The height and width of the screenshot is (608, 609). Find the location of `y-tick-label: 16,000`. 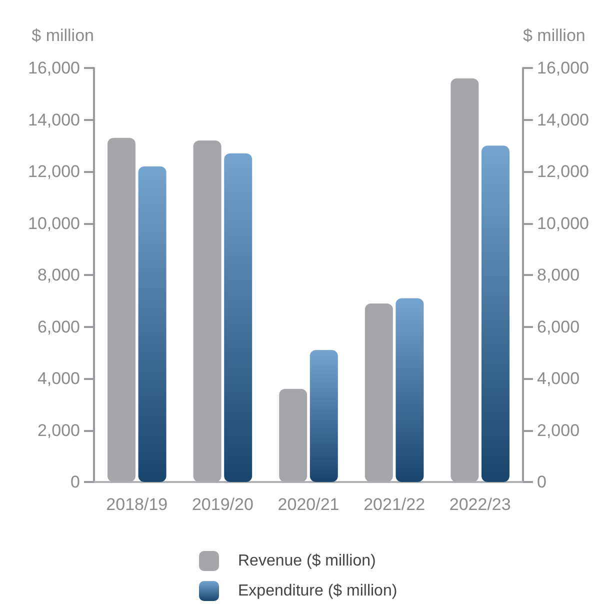

y-tick-label: 16,000 is located at coordinates (54, 68).